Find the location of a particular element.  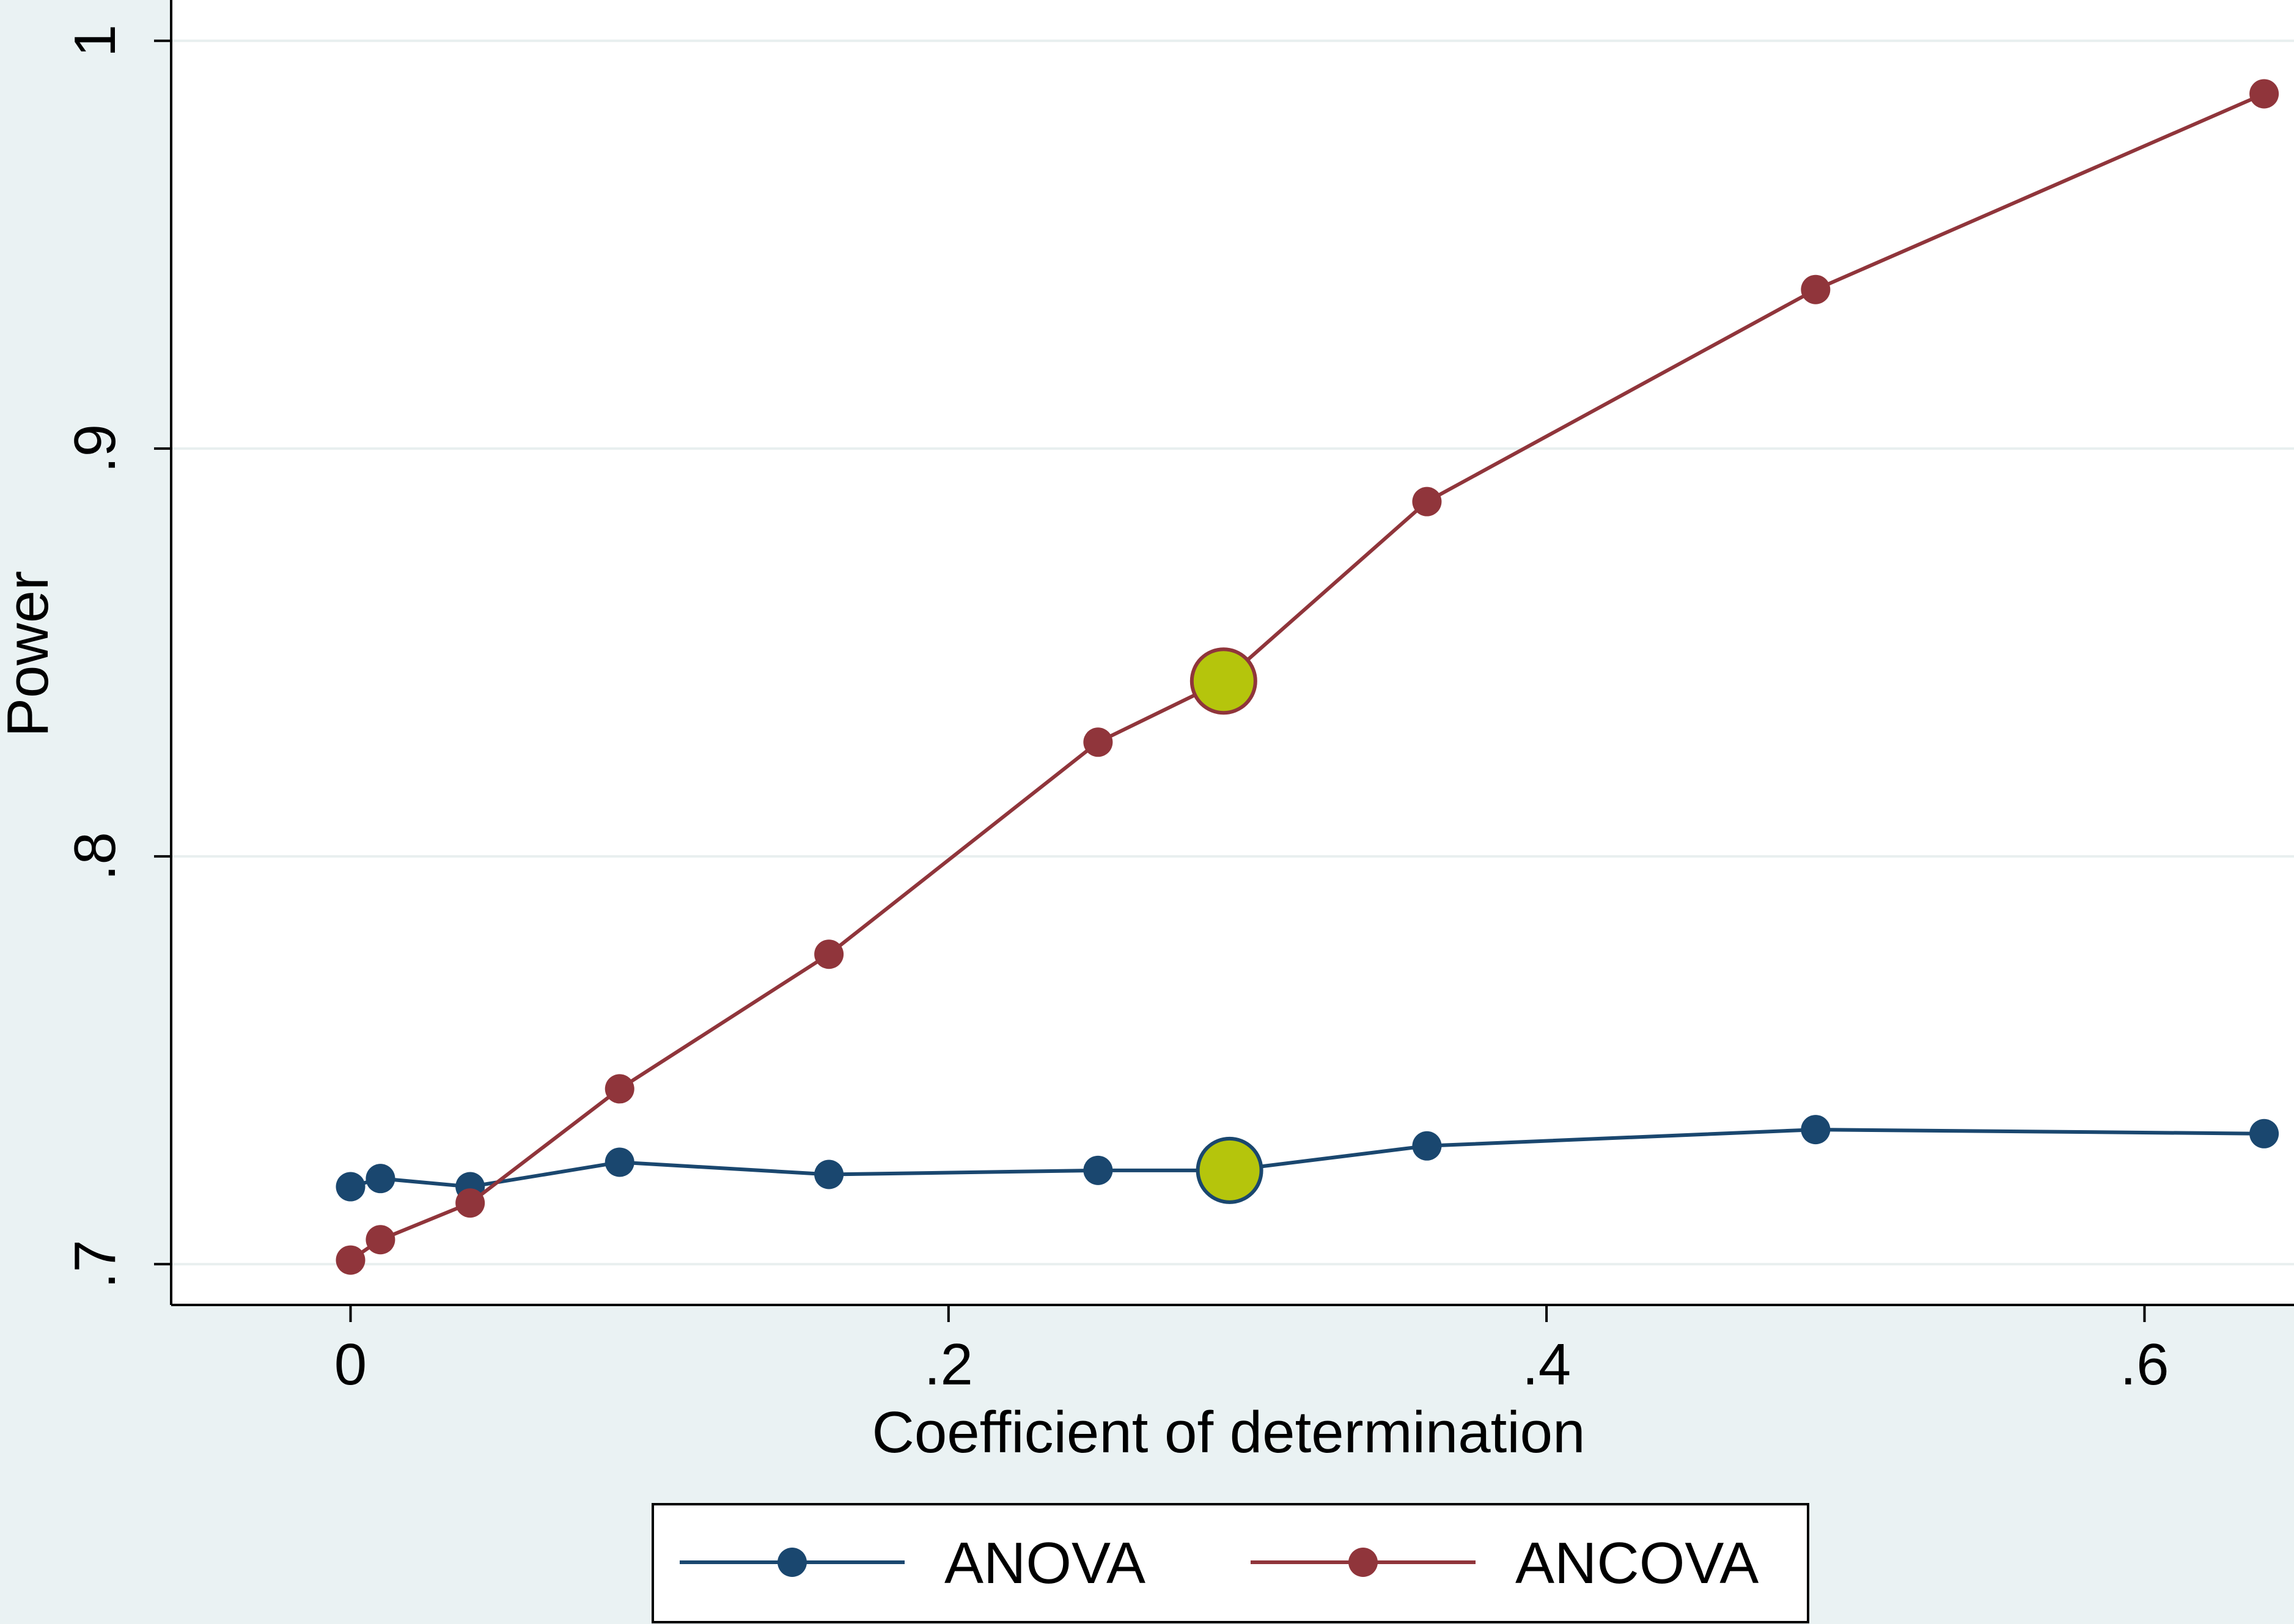

y-axis-title: Power is located at coordinates (30, 654).